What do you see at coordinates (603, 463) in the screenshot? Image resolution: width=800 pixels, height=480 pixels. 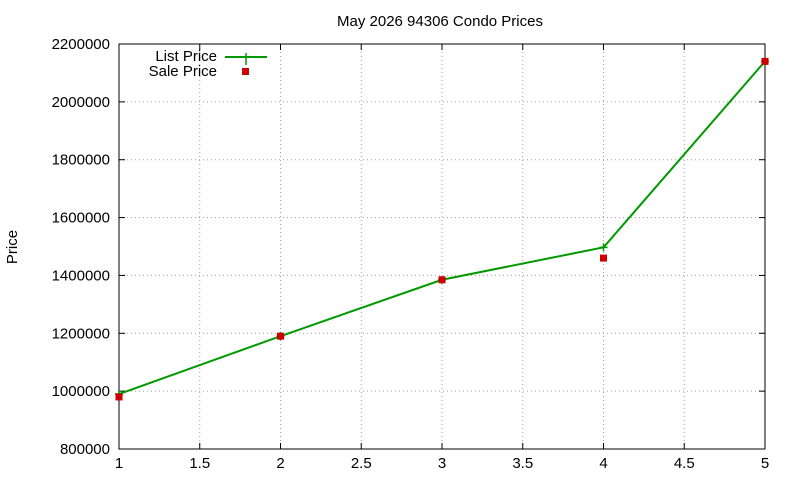 I see `x-tick-label: 4` at bounding box center [603, 463].